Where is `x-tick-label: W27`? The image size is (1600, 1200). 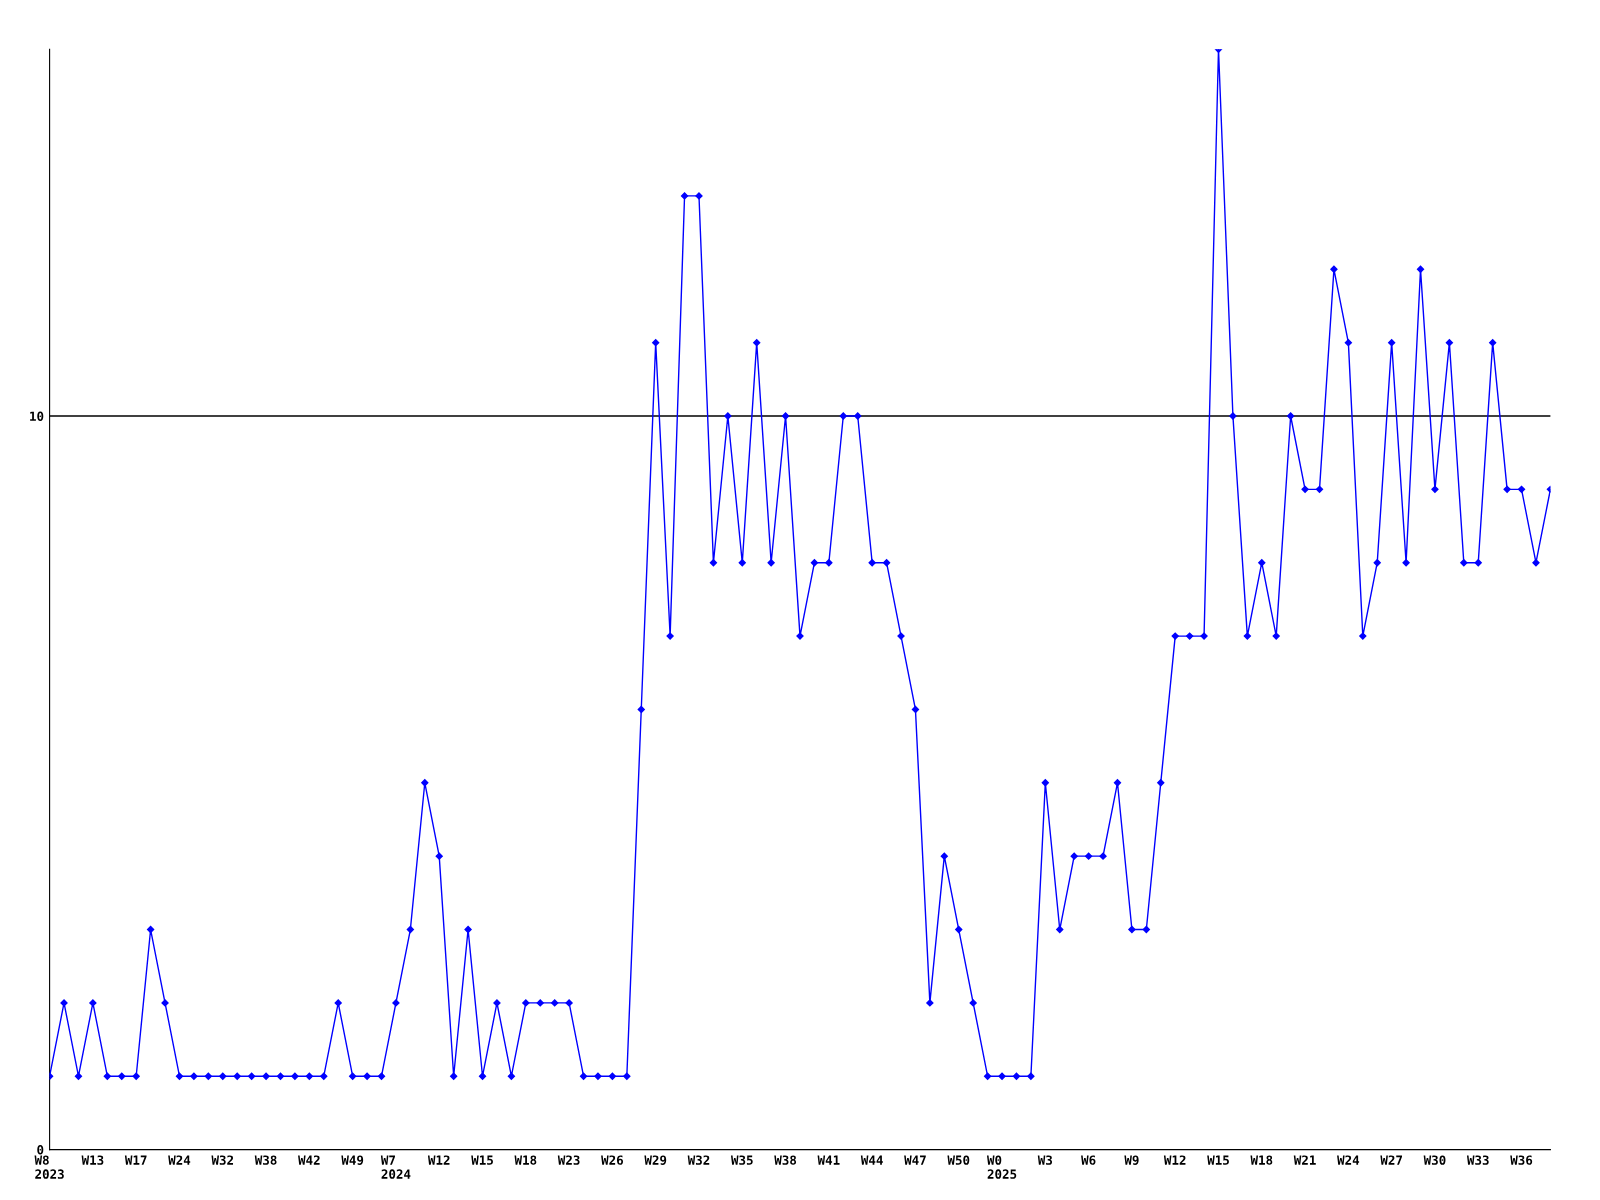 x-tick-label: W27 is located at coordinates (1391, 1160).